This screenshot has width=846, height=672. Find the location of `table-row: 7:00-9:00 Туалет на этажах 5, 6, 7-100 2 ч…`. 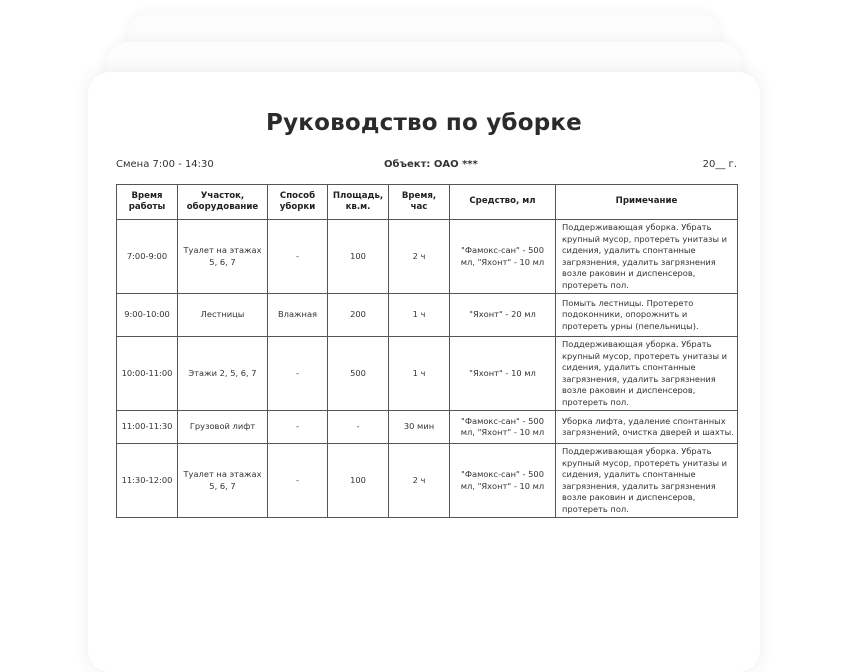

table-row: 7:00-9:00 Туалет на этажах 5, 6, 7-100 2 ч… is located at coordinates (427, 256).